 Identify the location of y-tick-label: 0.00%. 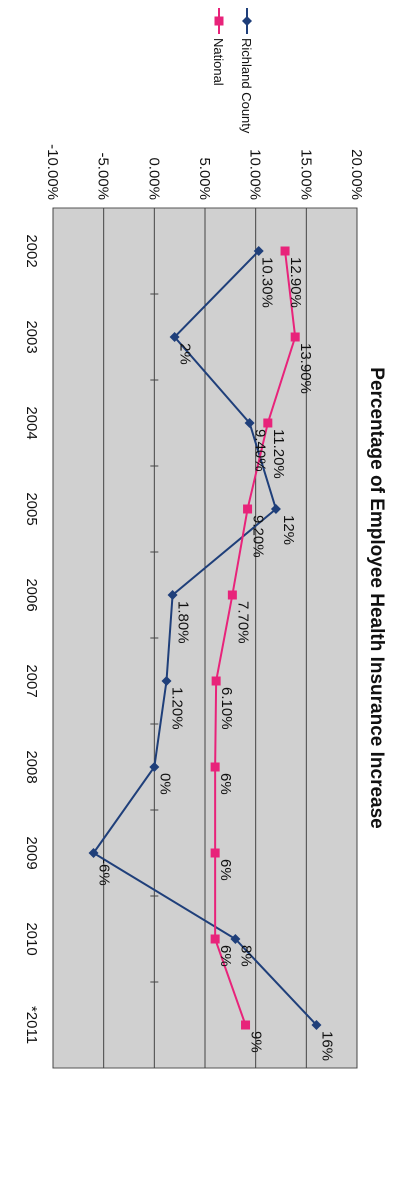
(153, 178).